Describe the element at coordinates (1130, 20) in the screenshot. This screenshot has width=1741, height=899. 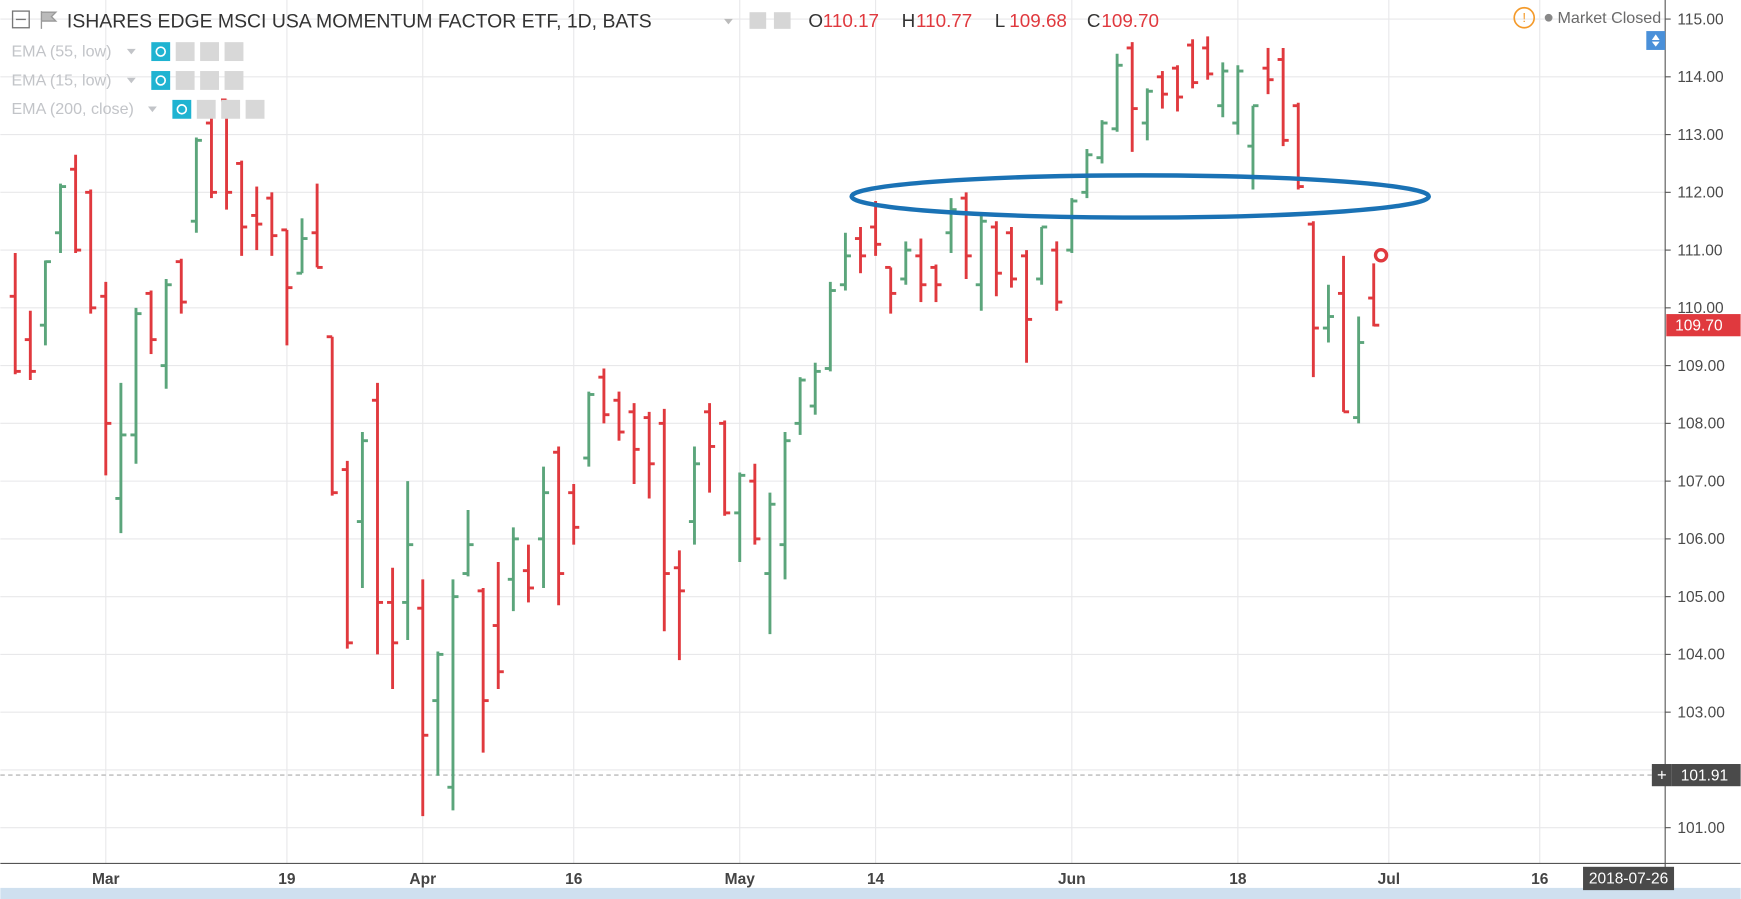
I see `readout-value: 109.70` at that location.